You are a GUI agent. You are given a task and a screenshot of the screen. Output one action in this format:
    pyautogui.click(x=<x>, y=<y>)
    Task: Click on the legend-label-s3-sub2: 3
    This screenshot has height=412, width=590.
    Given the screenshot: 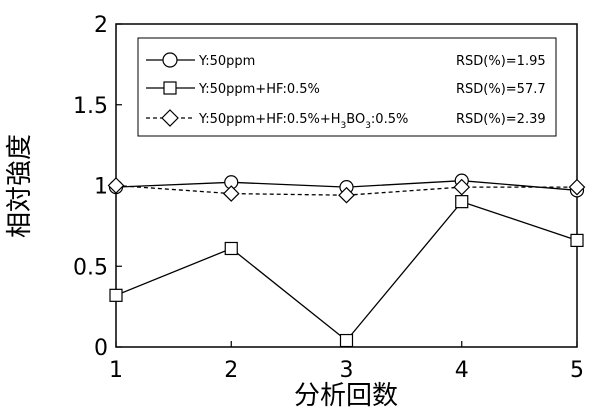 What is the action you would take?
    pyautogui.click(x=368, y=126)
    